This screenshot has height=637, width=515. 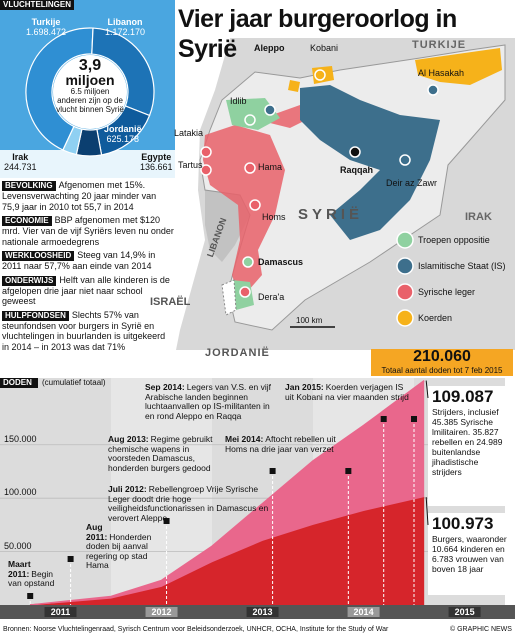 I want to click on fact-heading: HULPFONDSEN, so click(x=35, y=315).